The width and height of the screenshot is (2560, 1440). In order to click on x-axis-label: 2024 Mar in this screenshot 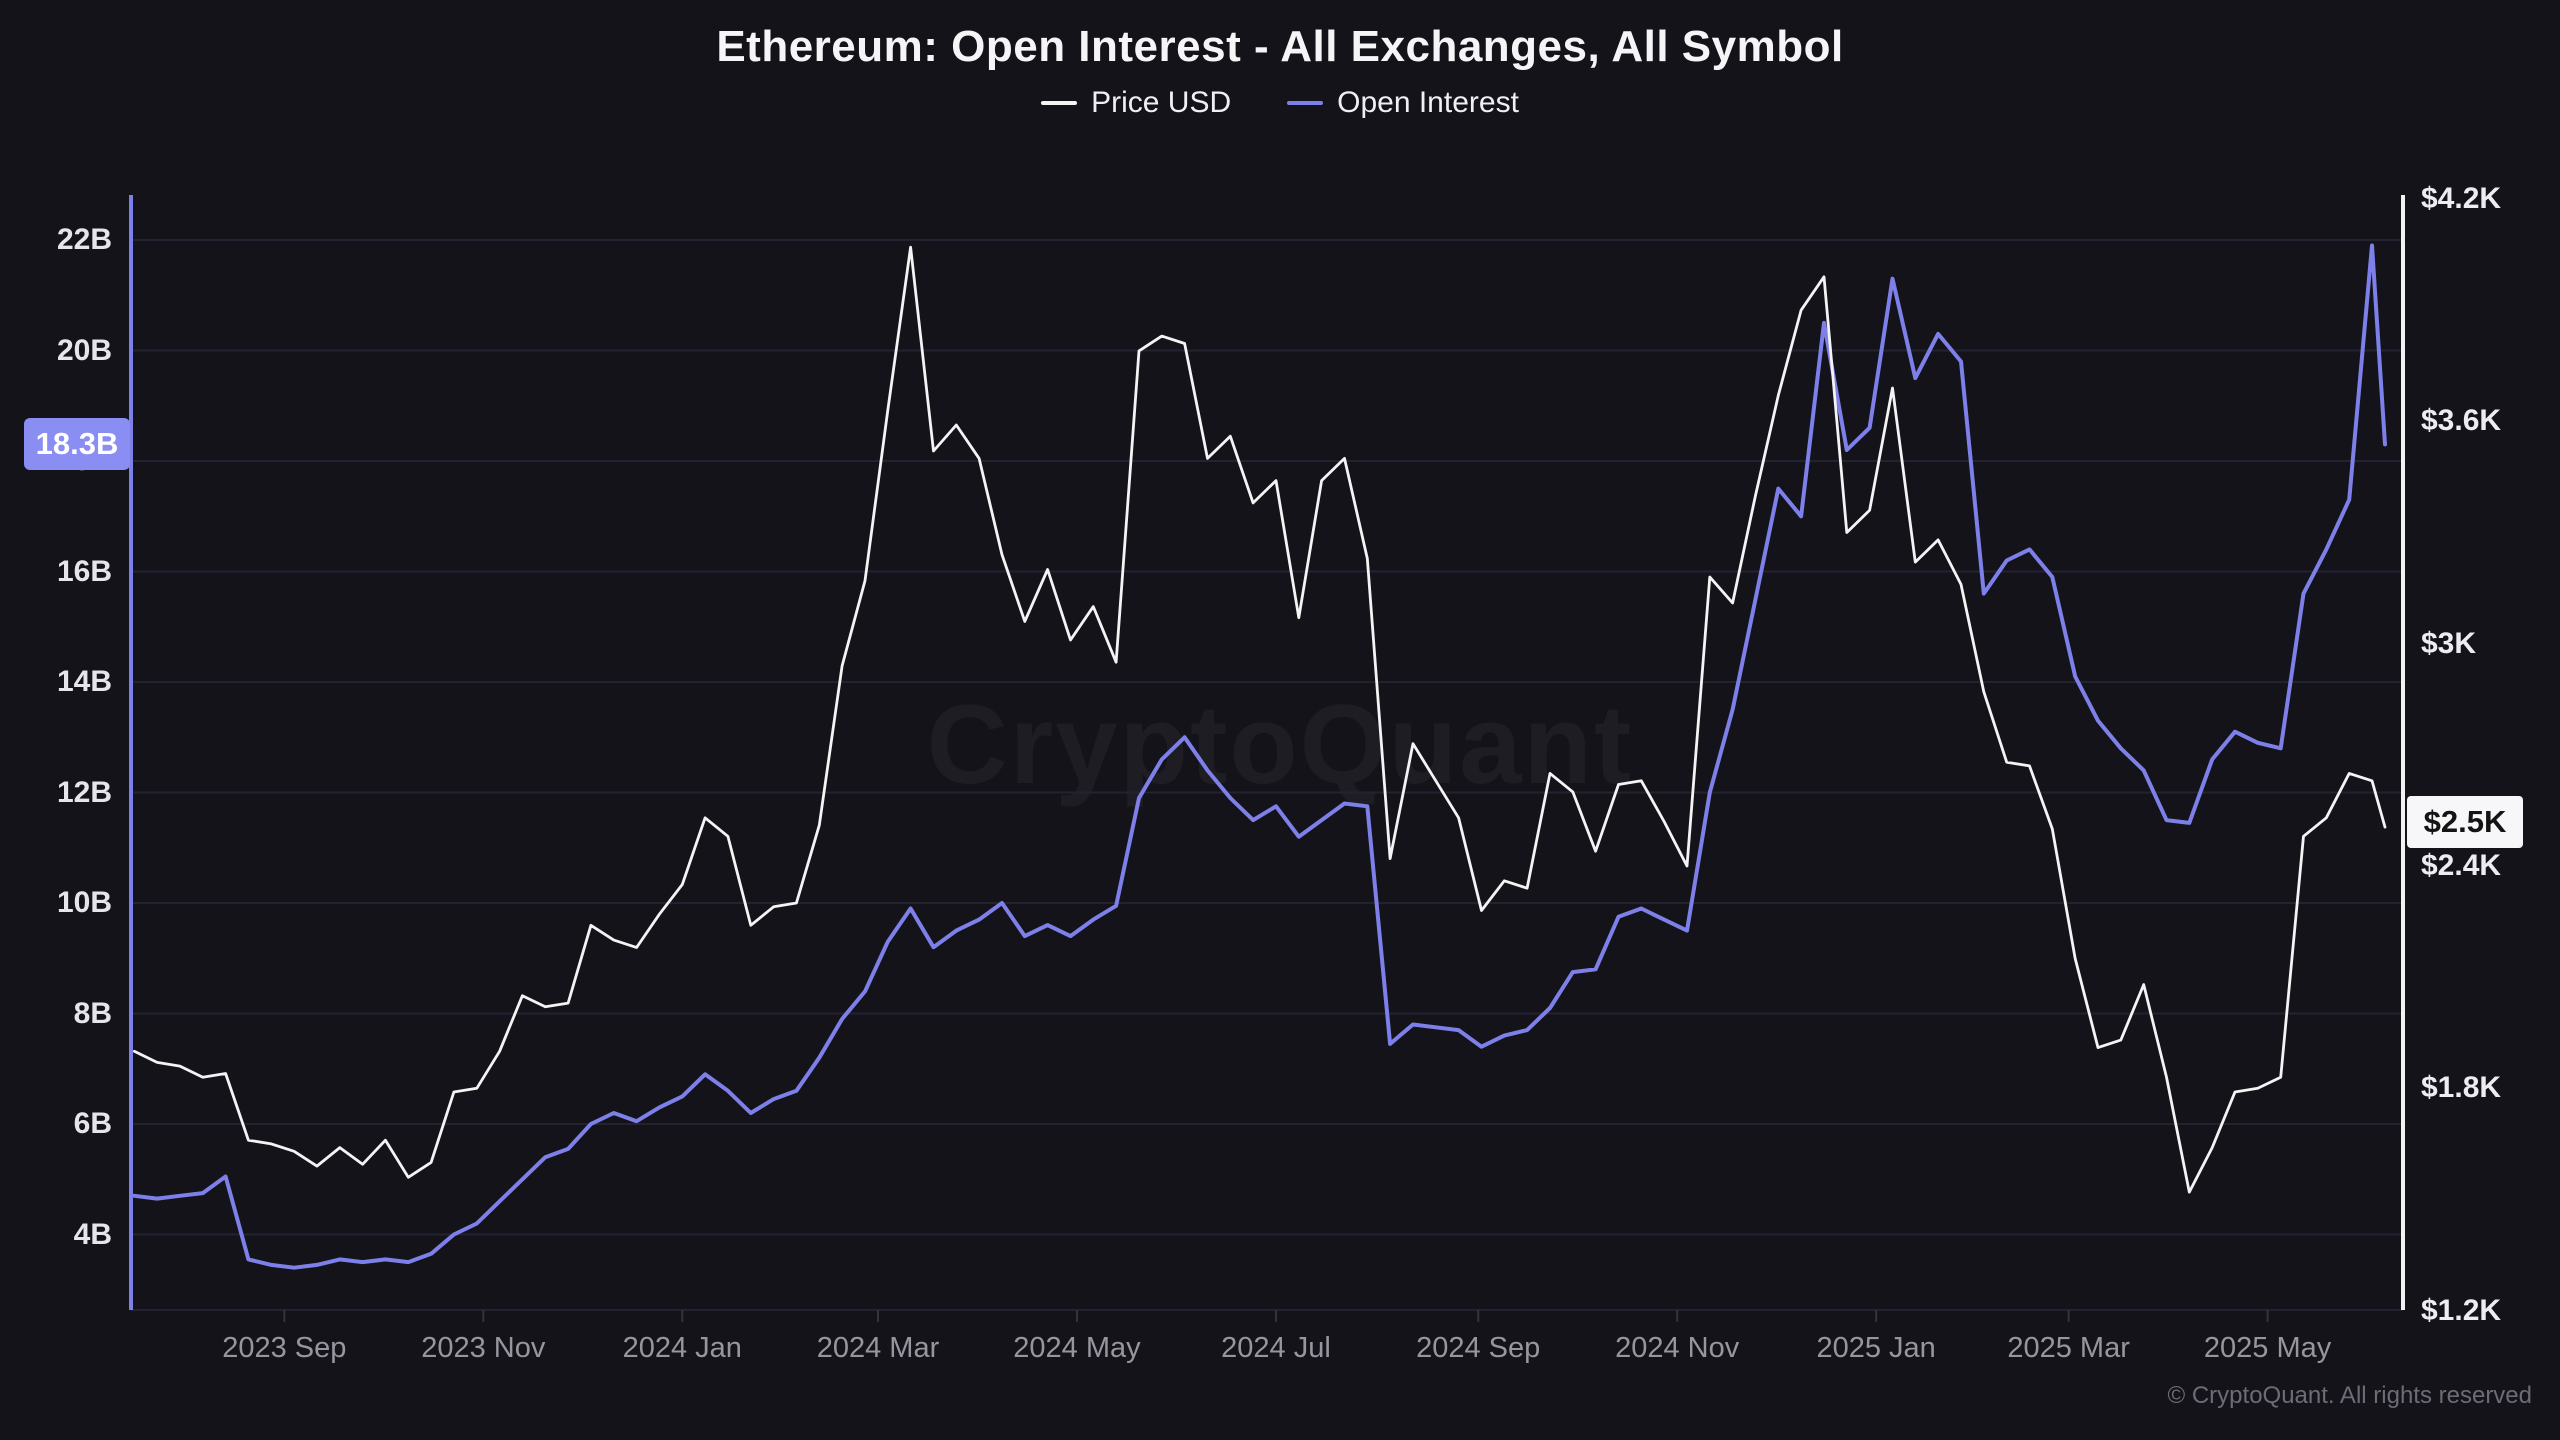, I will do `click(878, 1348)`.